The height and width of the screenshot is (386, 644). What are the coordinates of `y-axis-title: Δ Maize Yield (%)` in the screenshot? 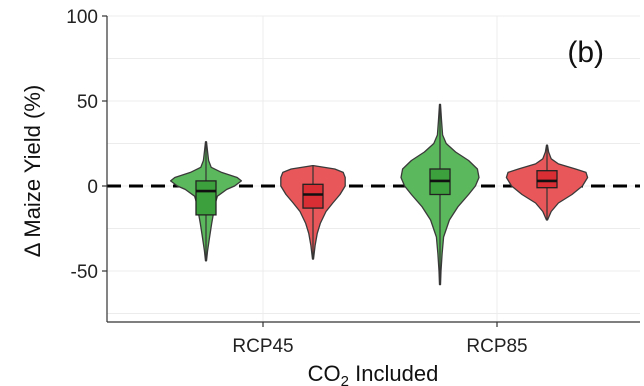 It's located at (32, 171).